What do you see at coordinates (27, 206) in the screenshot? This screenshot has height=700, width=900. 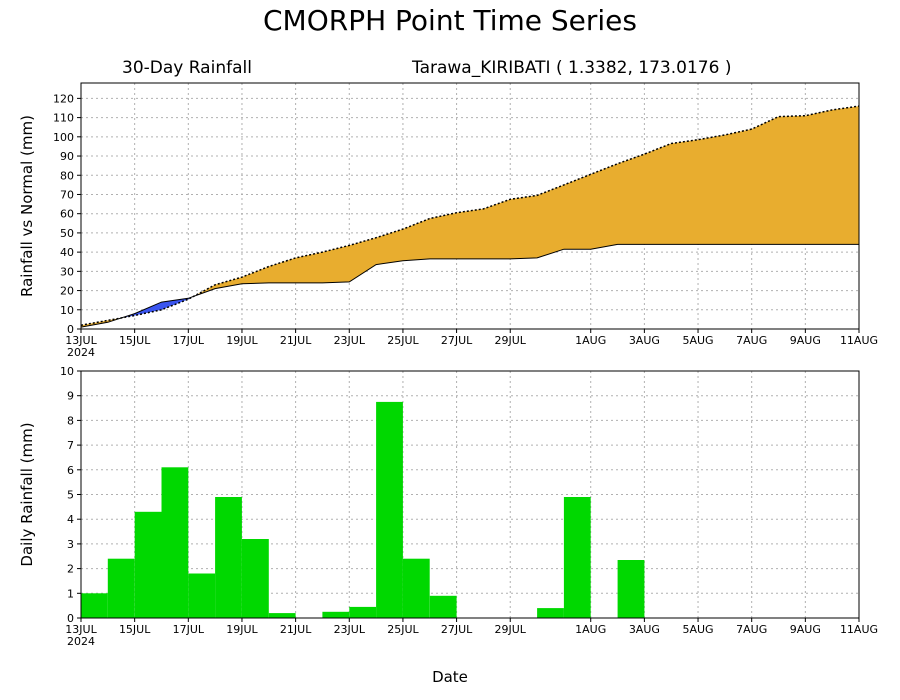 I see `y-axis-label: Rainfall vs Normal (mm)` at bounding box center [27, 206].